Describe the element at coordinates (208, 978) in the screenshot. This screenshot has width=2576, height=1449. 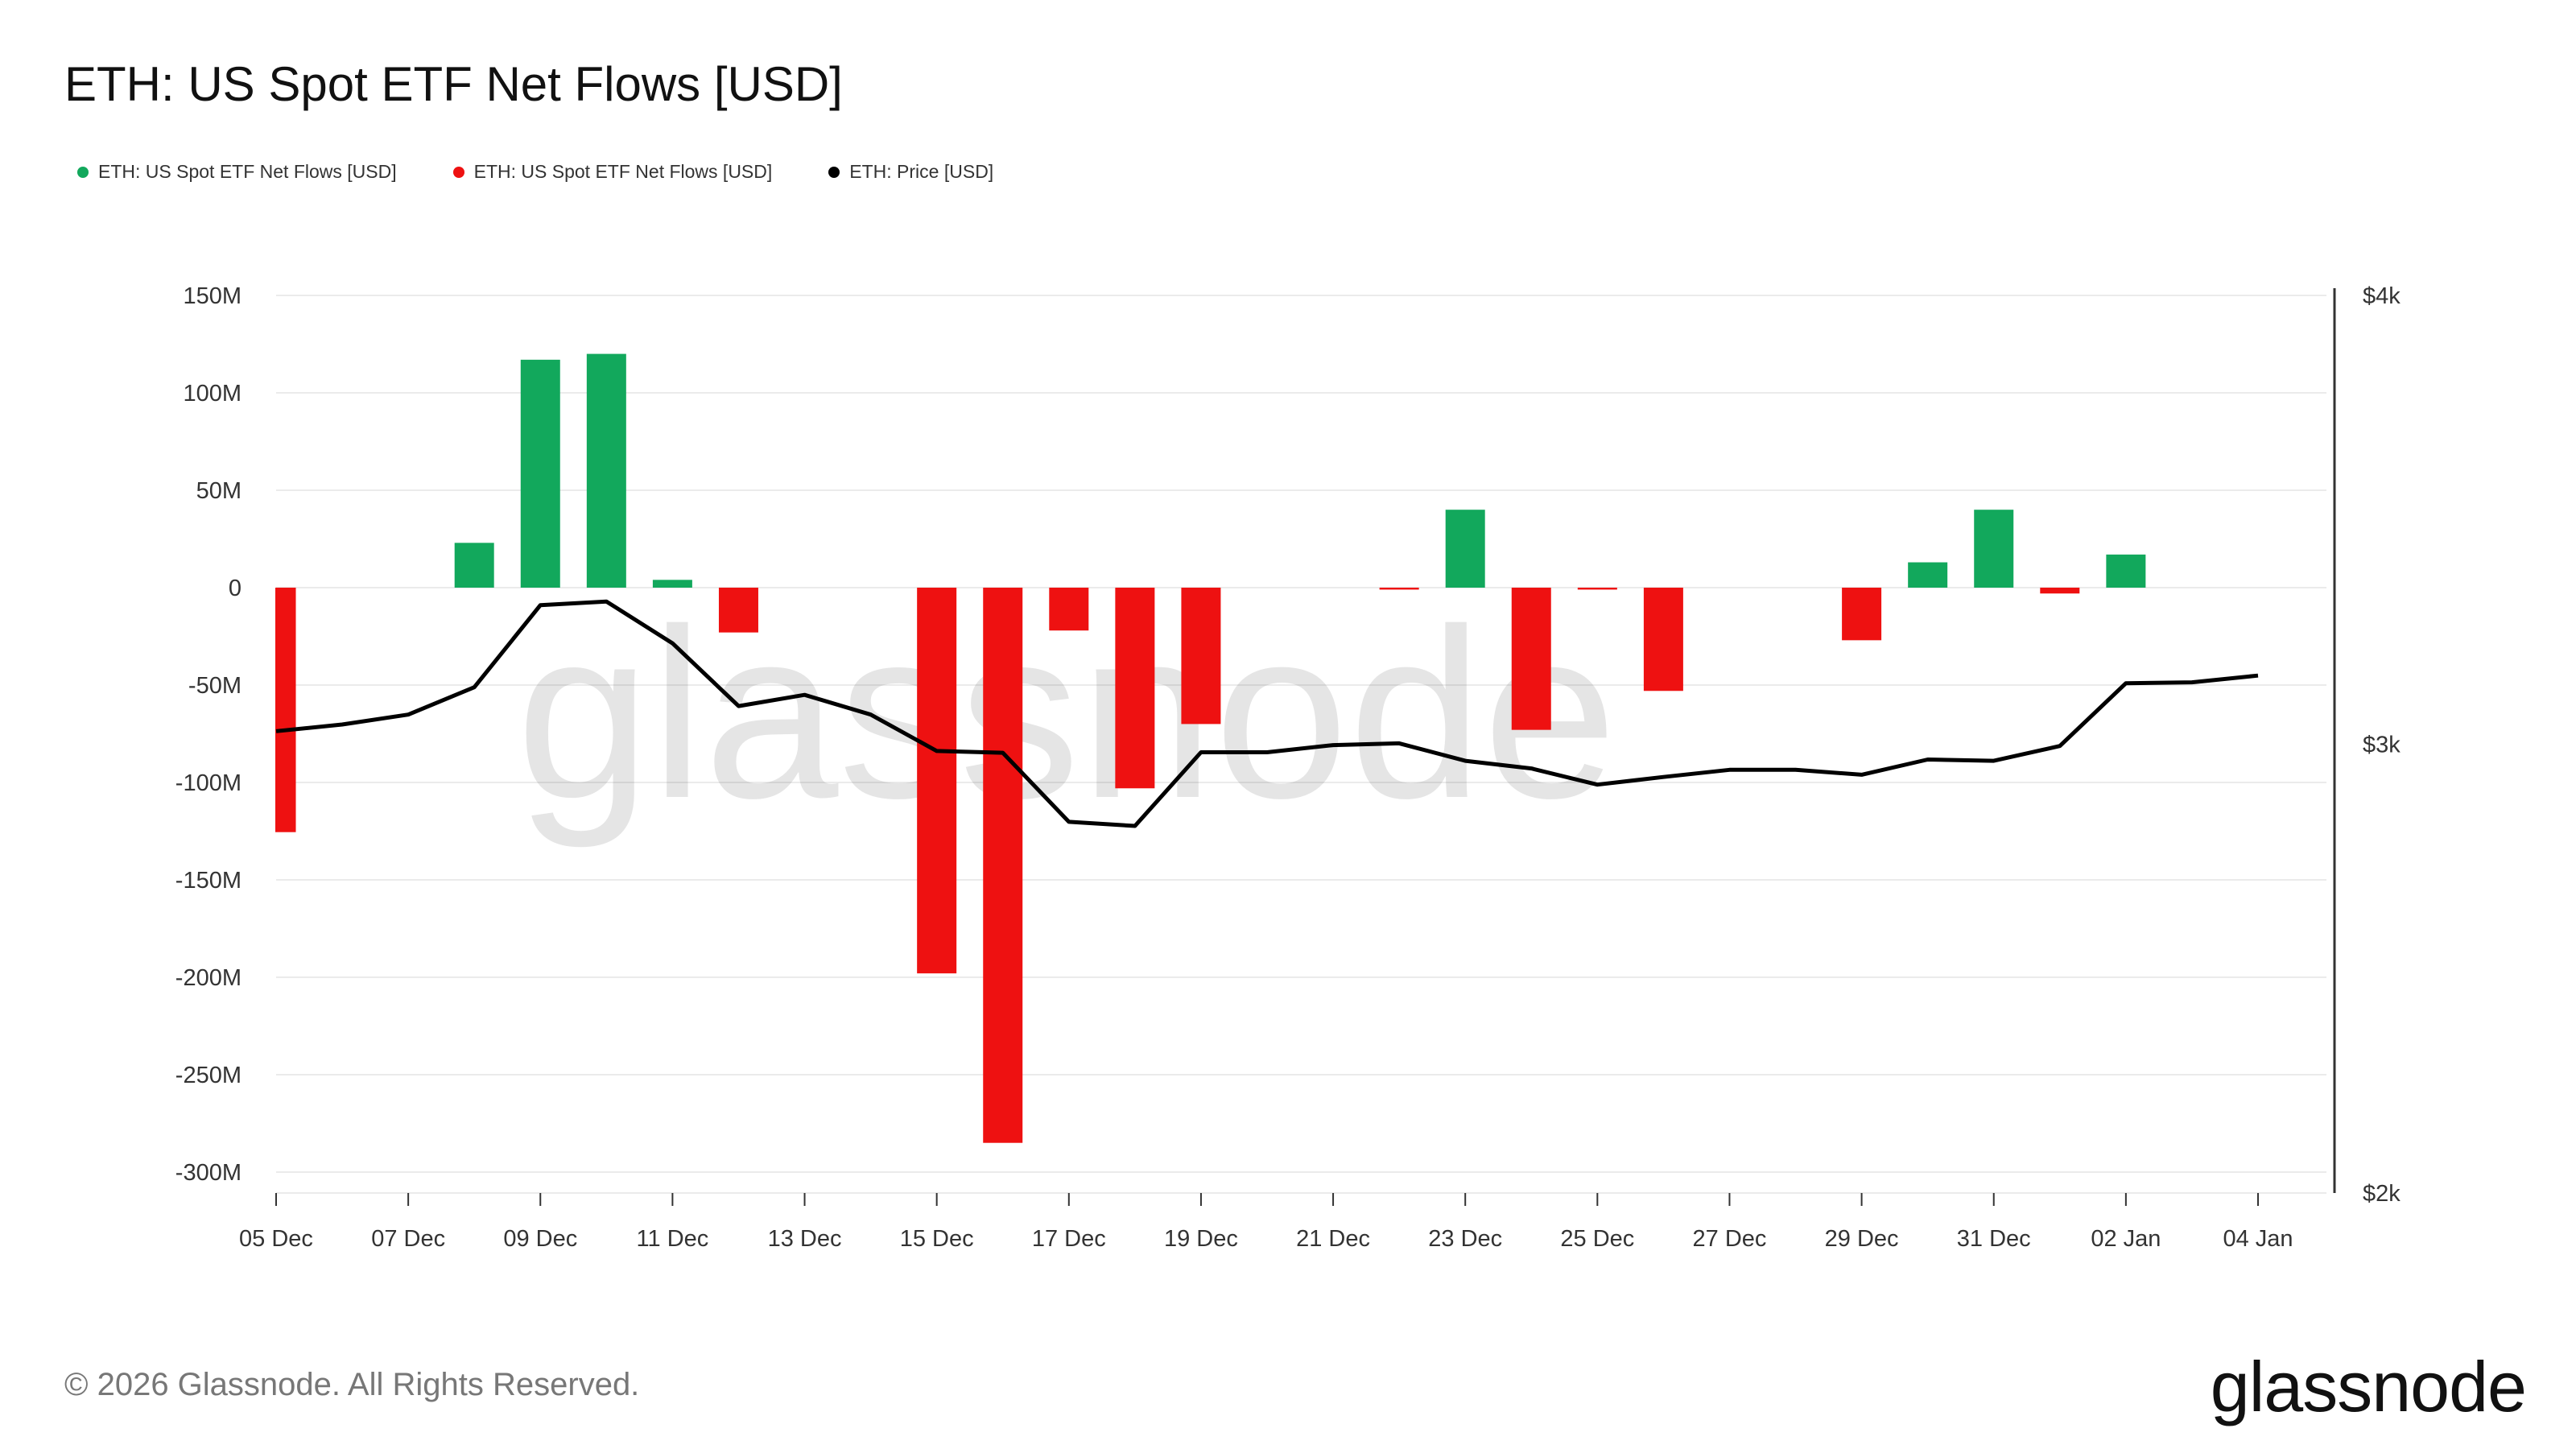
I see `y-left-tick-label: -200M` at that location.